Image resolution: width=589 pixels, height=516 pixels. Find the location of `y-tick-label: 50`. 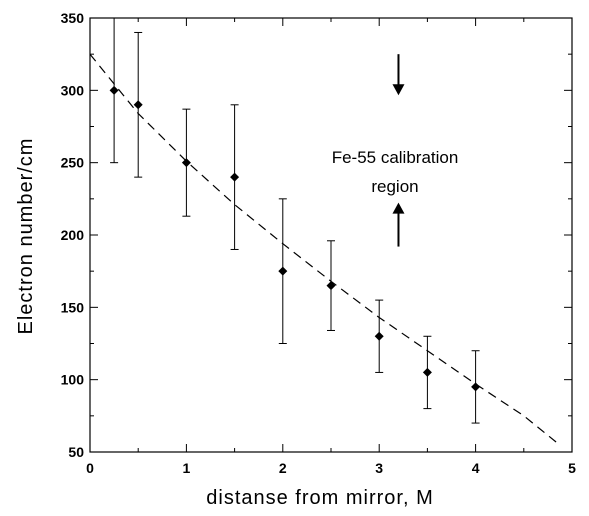

y-tick-label: 50 is located at coordinates (76, 452).